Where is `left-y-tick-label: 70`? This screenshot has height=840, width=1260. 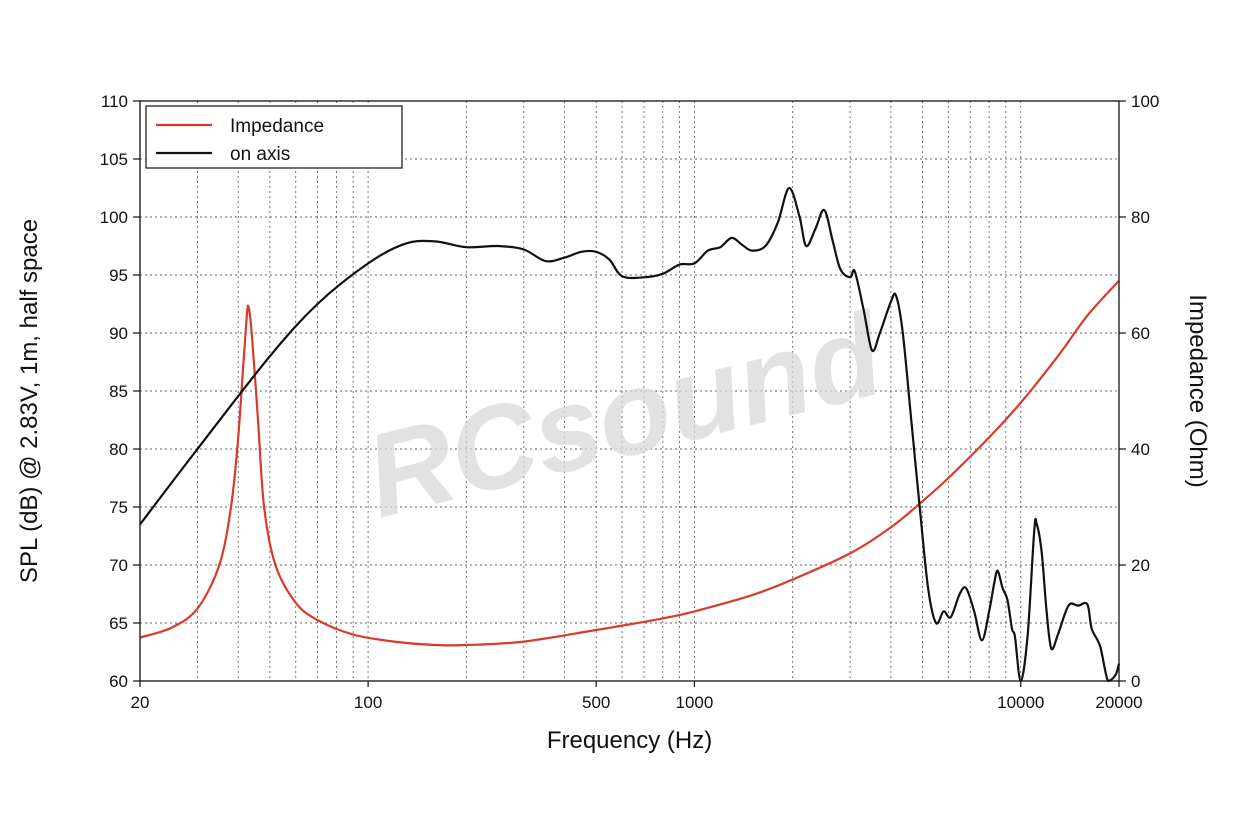
left-y-tick-label: 70 is located at coordinates (118, 565).